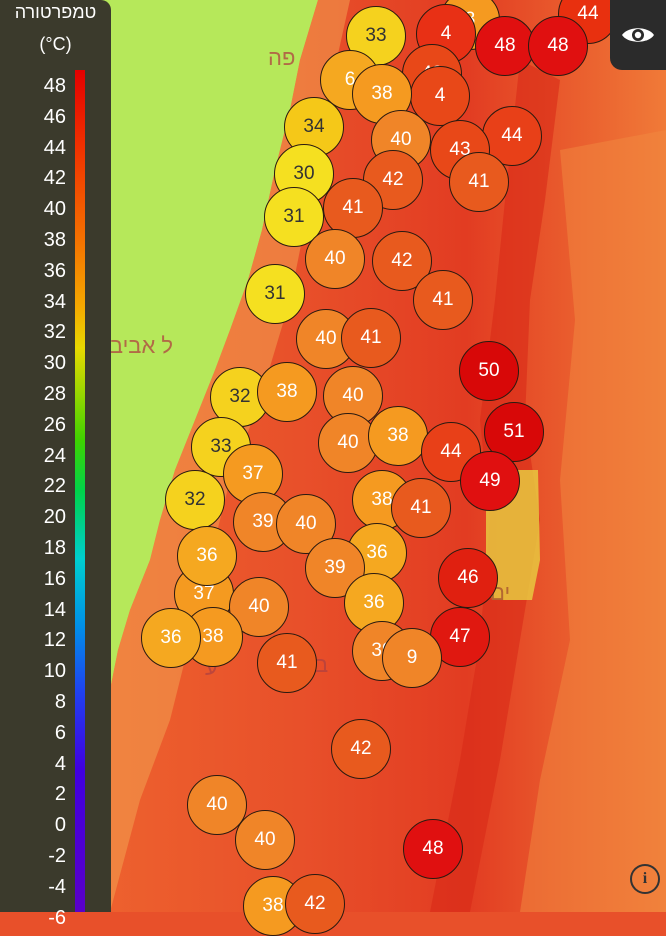 The image size is (666, 936). Describe the element at coordinates (60, 732) in the screenshot. I see `legend-tick-label: 6` at that location.